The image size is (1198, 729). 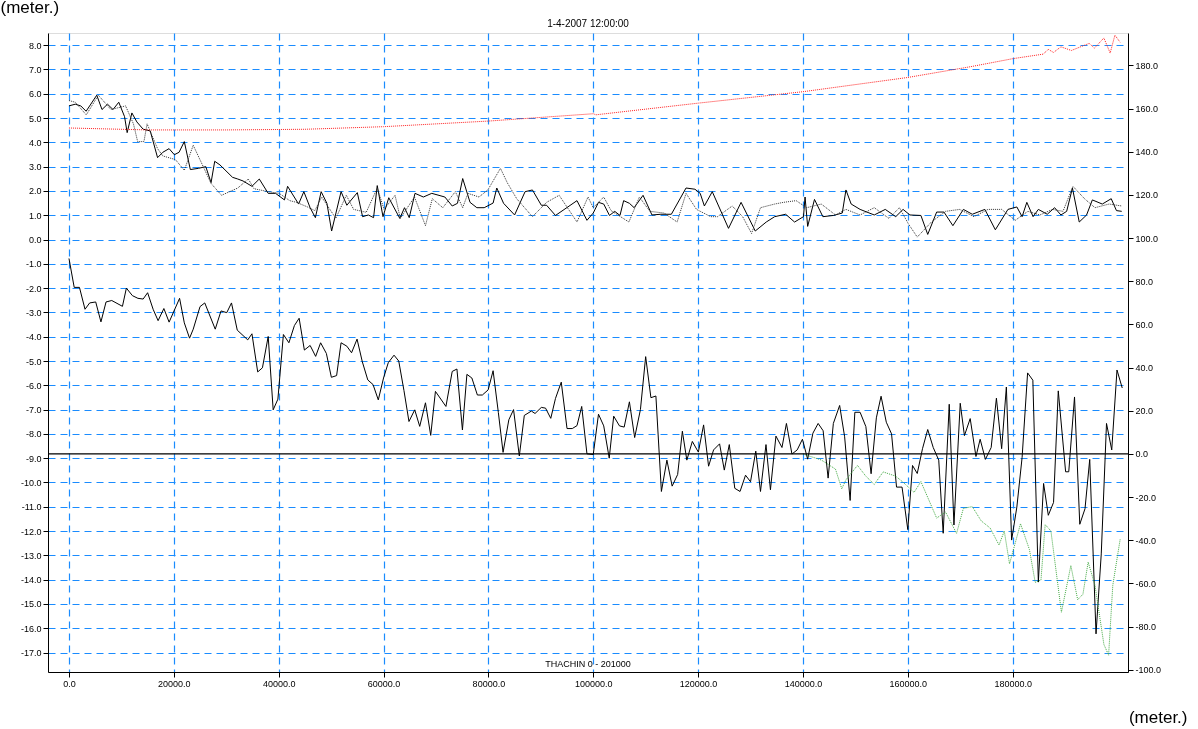 What do you see at coordinates (1144, 281) in the screenshot?
I see `y2-tick-label: 80.0` at bounding box center [1144, 281].